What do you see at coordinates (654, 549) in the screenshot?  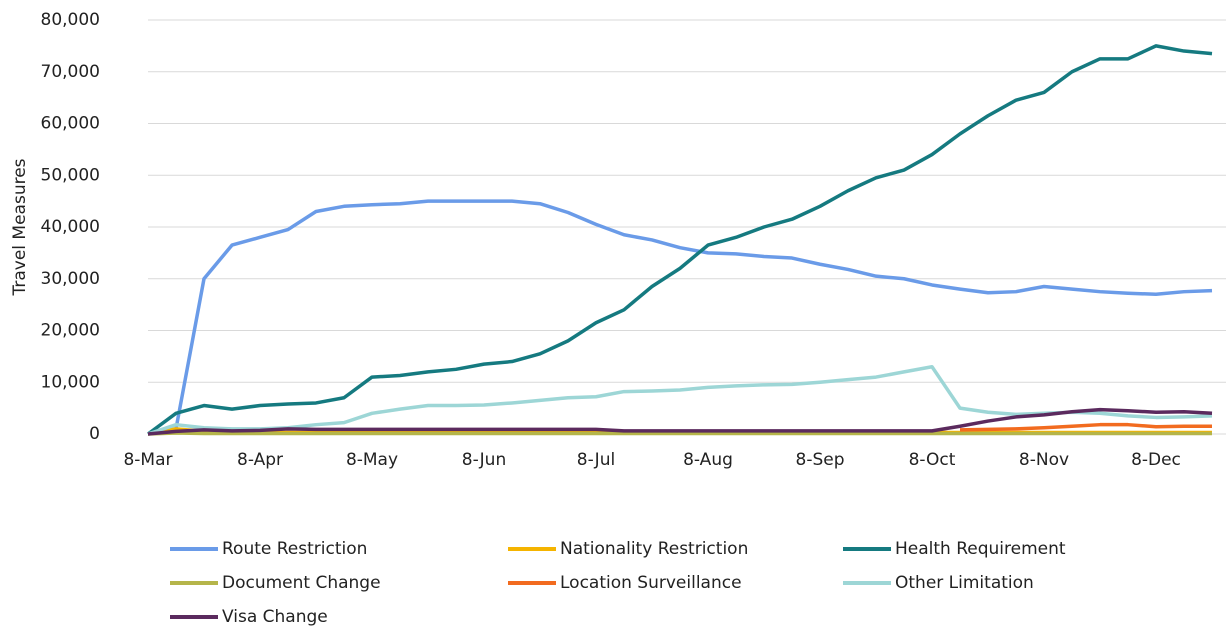 I see `legend-label: Nationality Restriction` at bounding box center [654, 549].